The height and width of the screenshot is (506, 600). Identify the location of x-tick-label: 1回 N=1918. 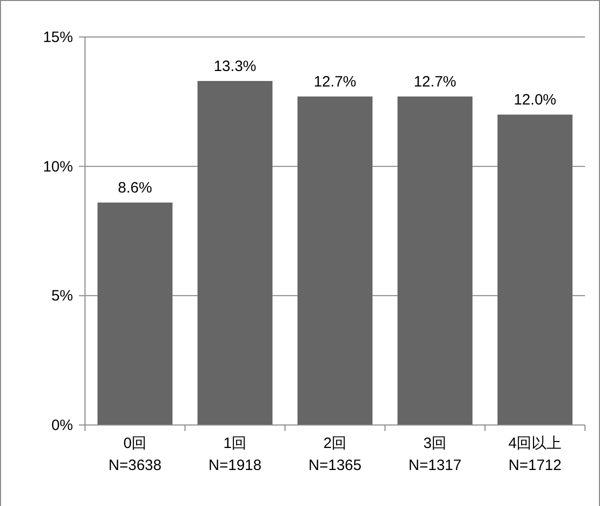
(235, 454).